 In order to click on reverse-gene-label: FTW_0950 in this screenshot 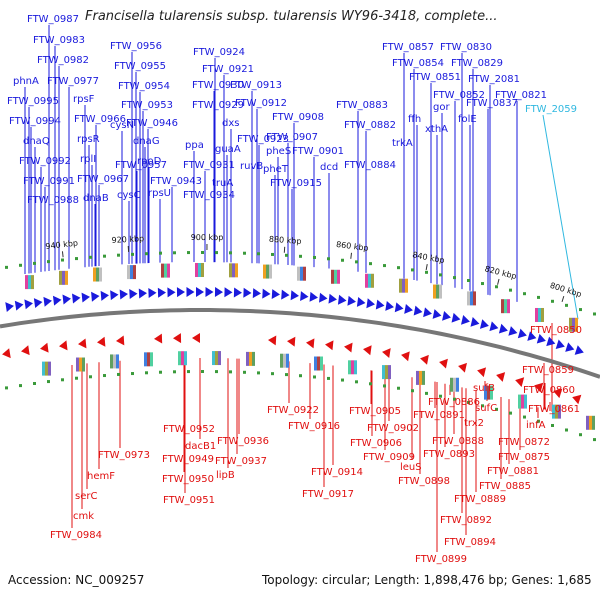, I will do `click(188, 479)`.